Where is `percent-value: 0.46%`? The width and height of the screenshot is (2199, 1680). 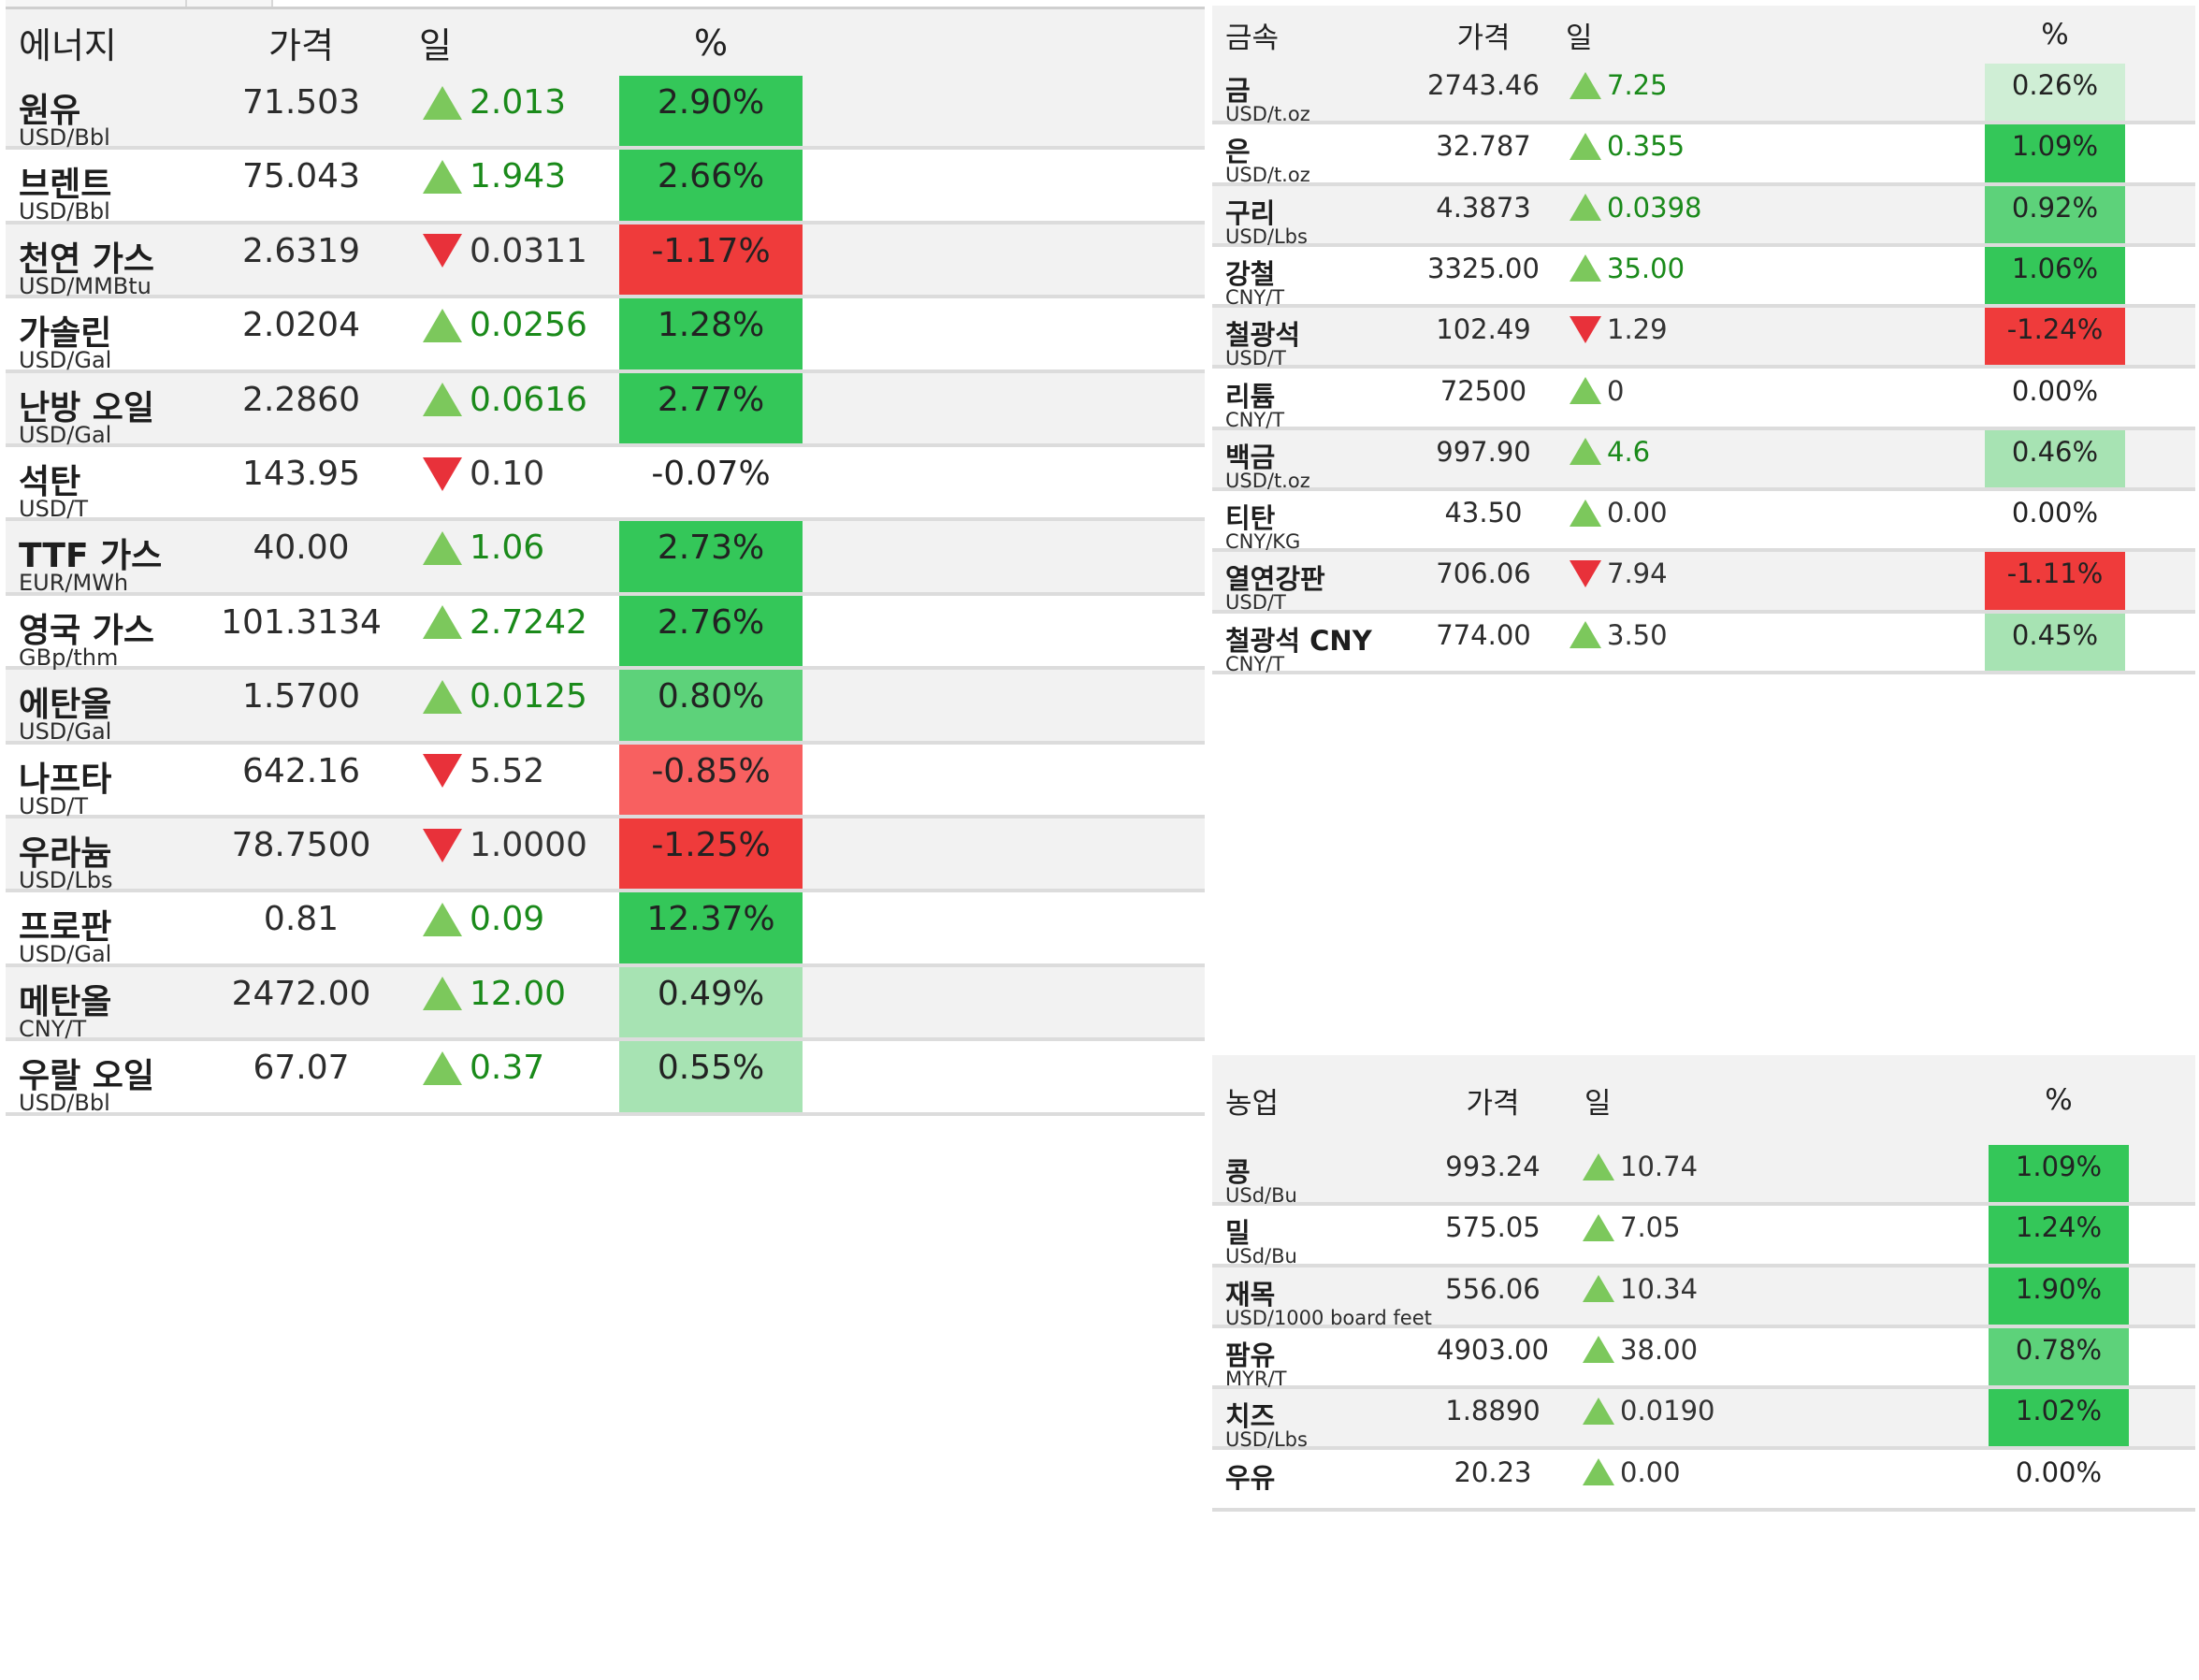
percent-value: 0.46% is located at coordinates (2055, 452).